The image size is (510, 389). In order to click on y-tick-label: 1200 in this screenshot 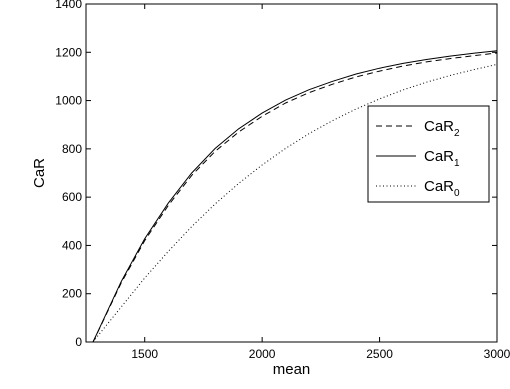, I will do `click(68, 52)`.